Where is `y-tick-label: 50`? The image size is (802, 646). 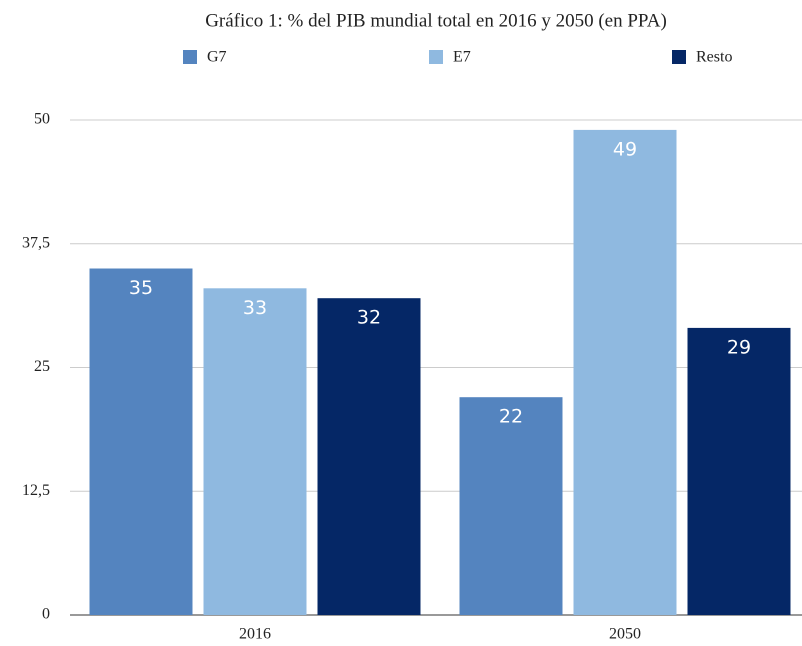
y-tick-label: 50 is located at coordinates (42, 119).